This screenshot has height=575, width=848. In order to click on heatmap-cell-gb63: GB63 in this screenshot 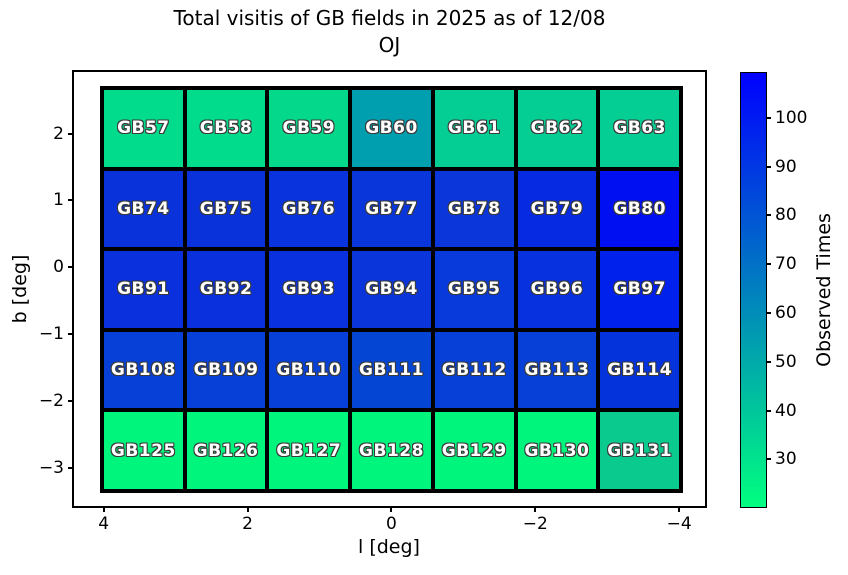, I will do `click(639, 128)`.